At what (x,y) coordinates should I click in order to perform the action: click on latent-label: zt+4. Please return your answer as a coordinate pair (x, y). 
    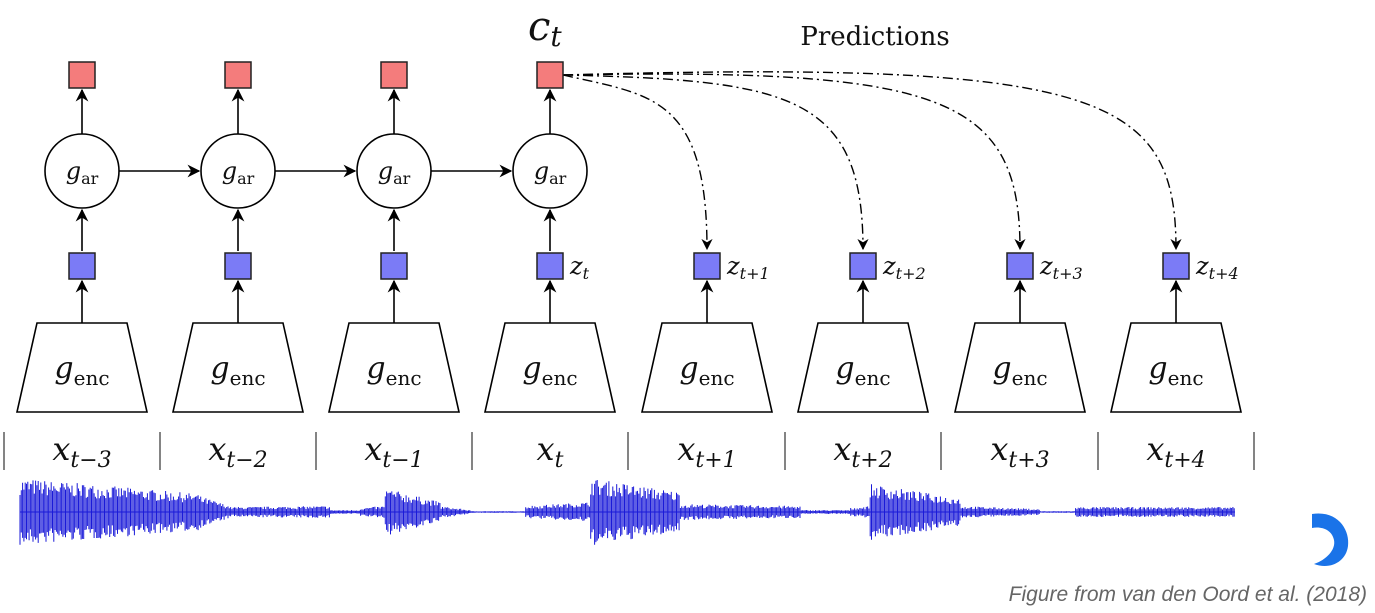
    Looking at the image, I should click on (1217, 267).